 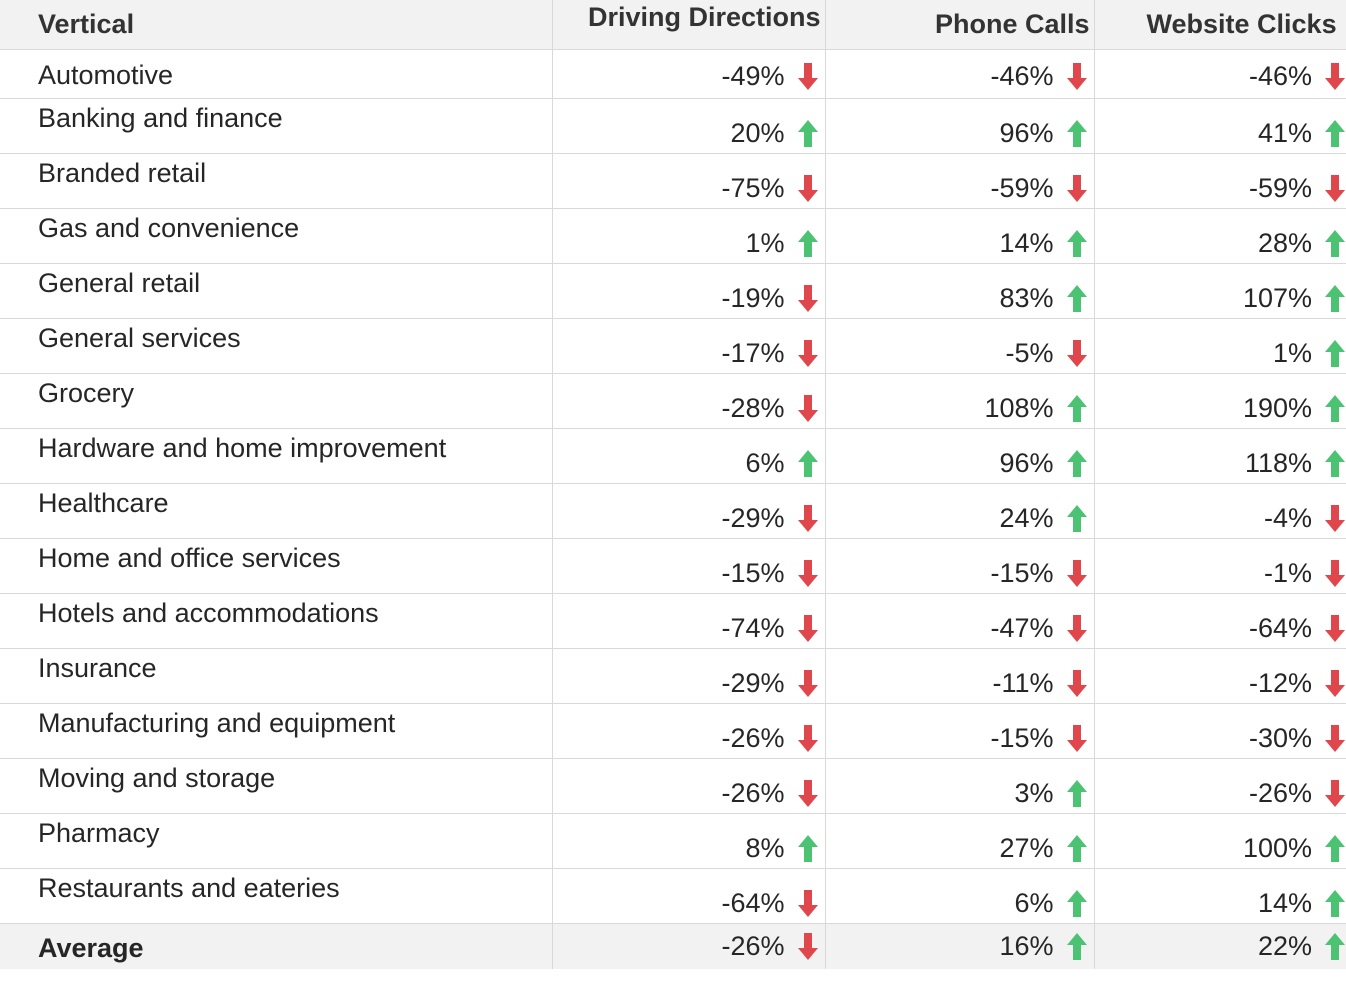 I want to click on driving-directions-cell: -26%, so click(x=688, y=731).